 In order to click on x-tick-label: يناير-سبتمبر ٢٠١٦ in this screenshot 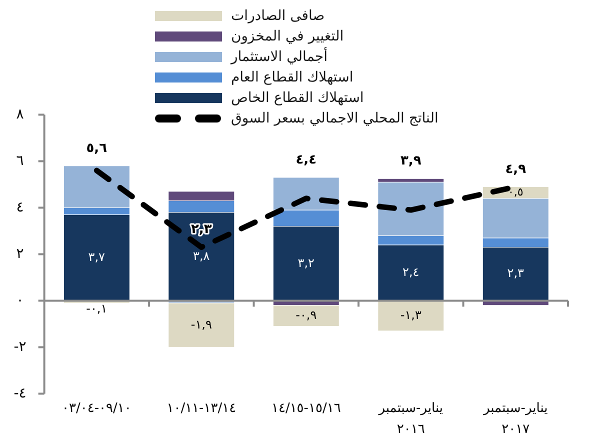, I will do `click(411, 419)`.